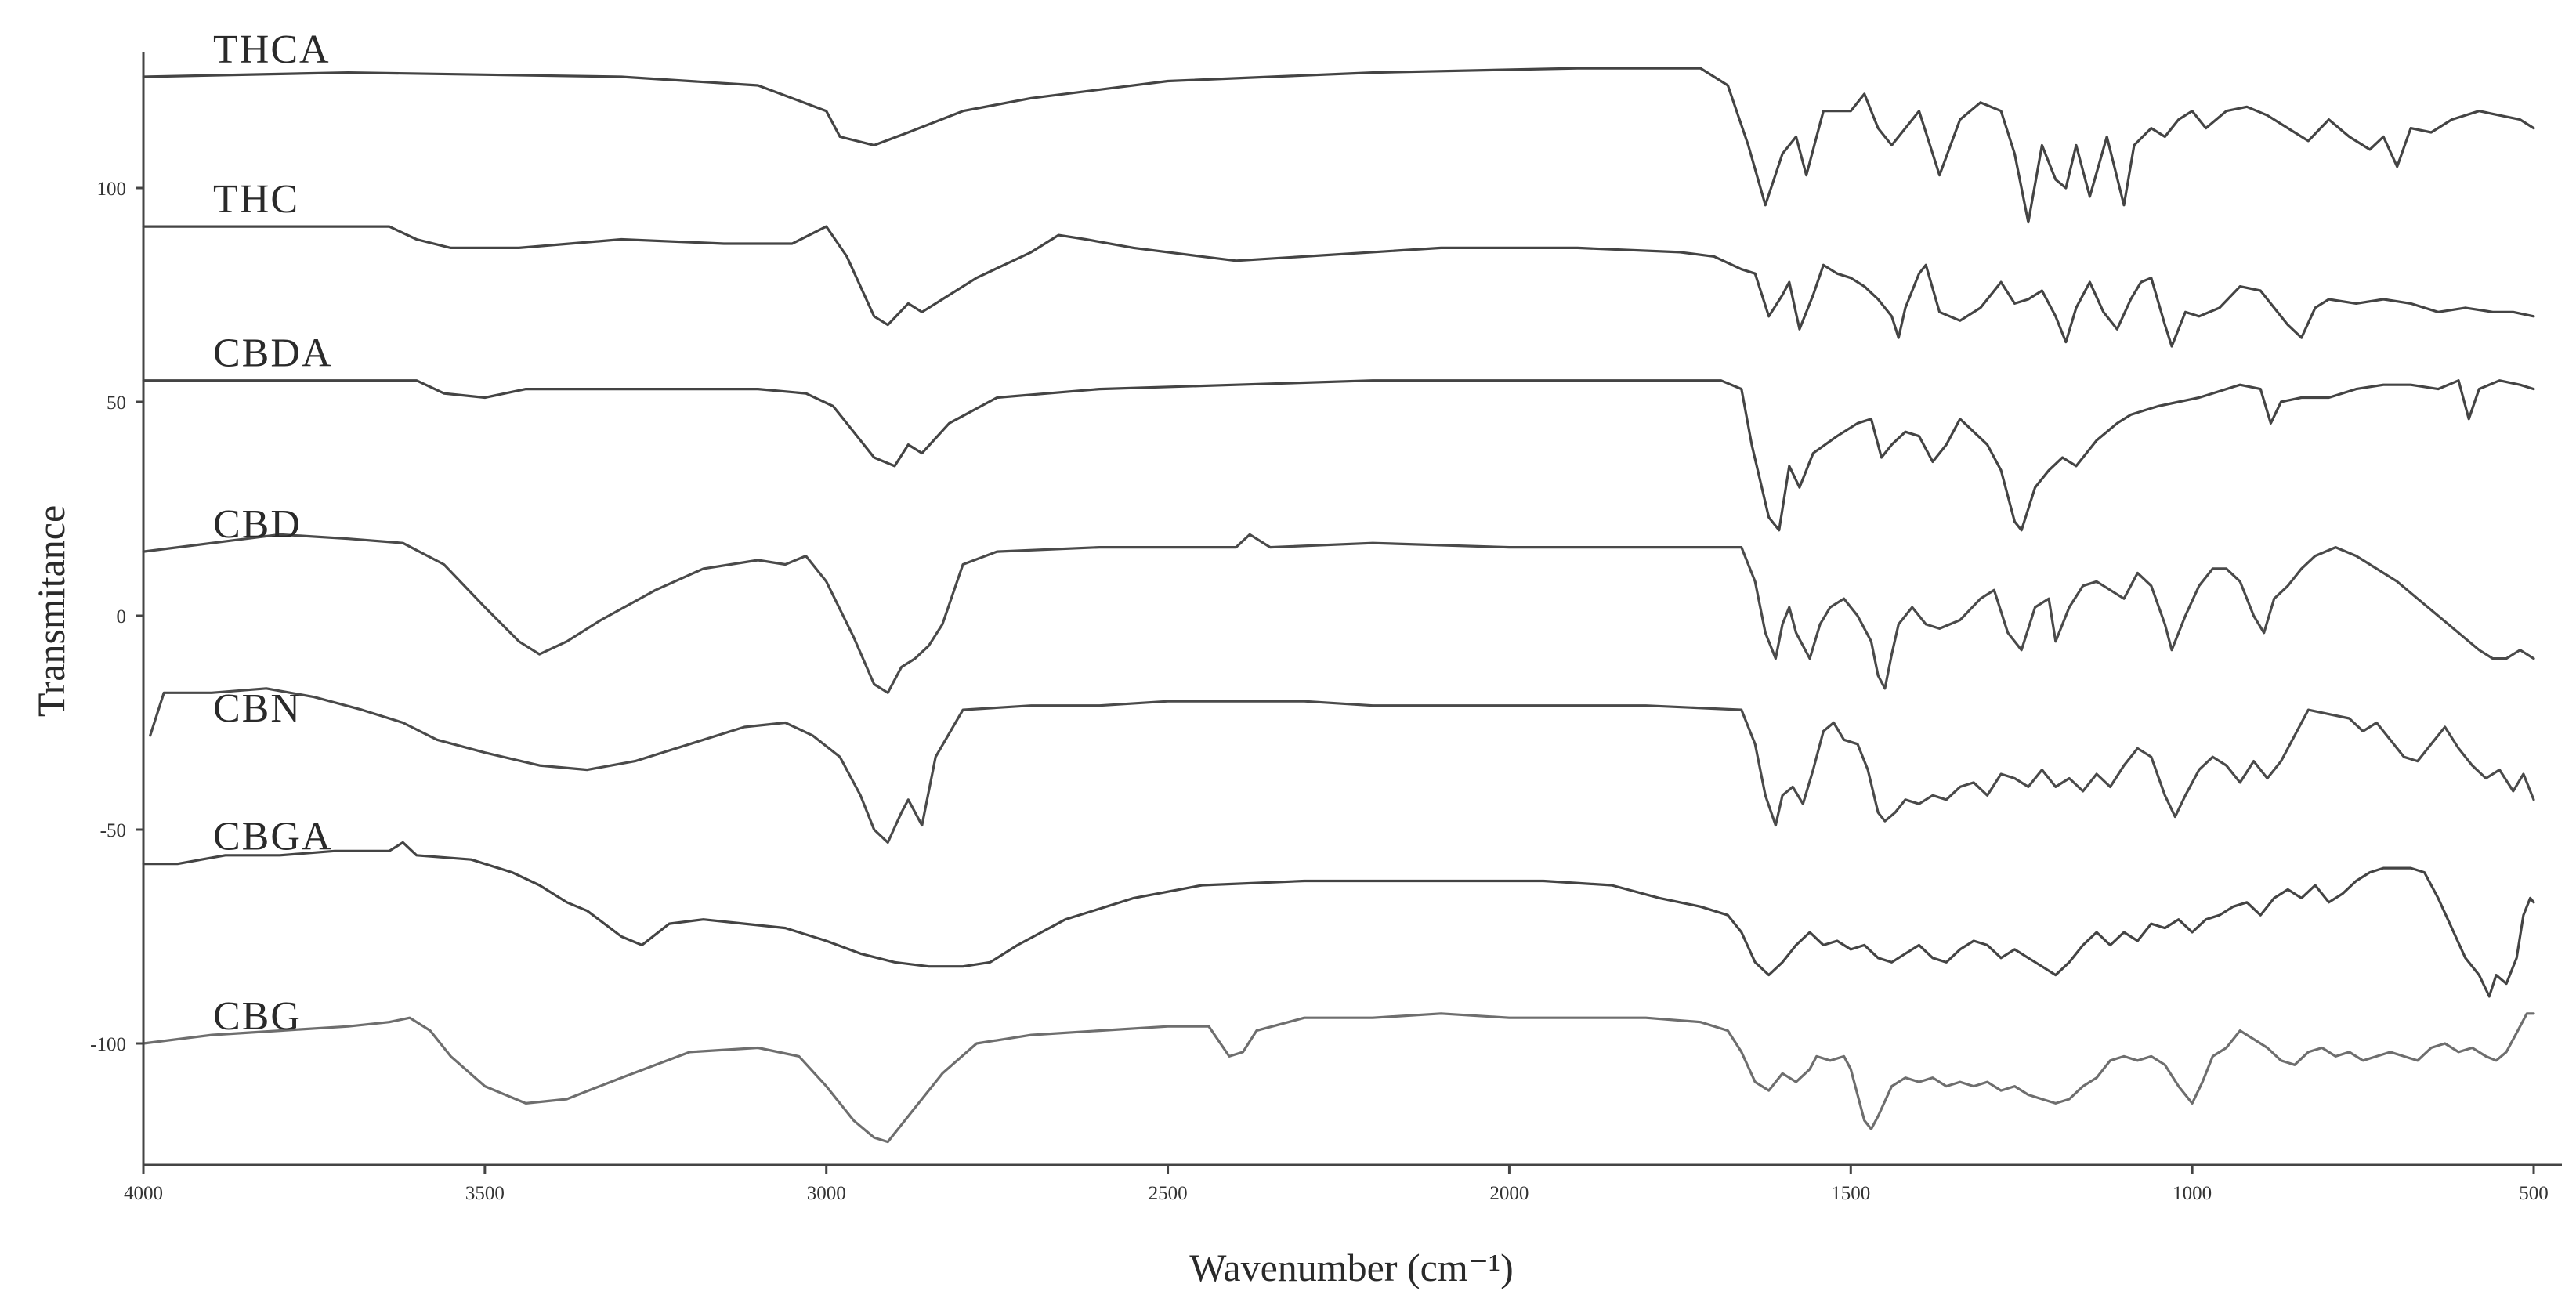 The width and height of the screenshot is (2576, 1302). What do you see at coordinates (1339, 455) in the screenshot?
I see `trace-cbda` at bounding box center [1339, 455].